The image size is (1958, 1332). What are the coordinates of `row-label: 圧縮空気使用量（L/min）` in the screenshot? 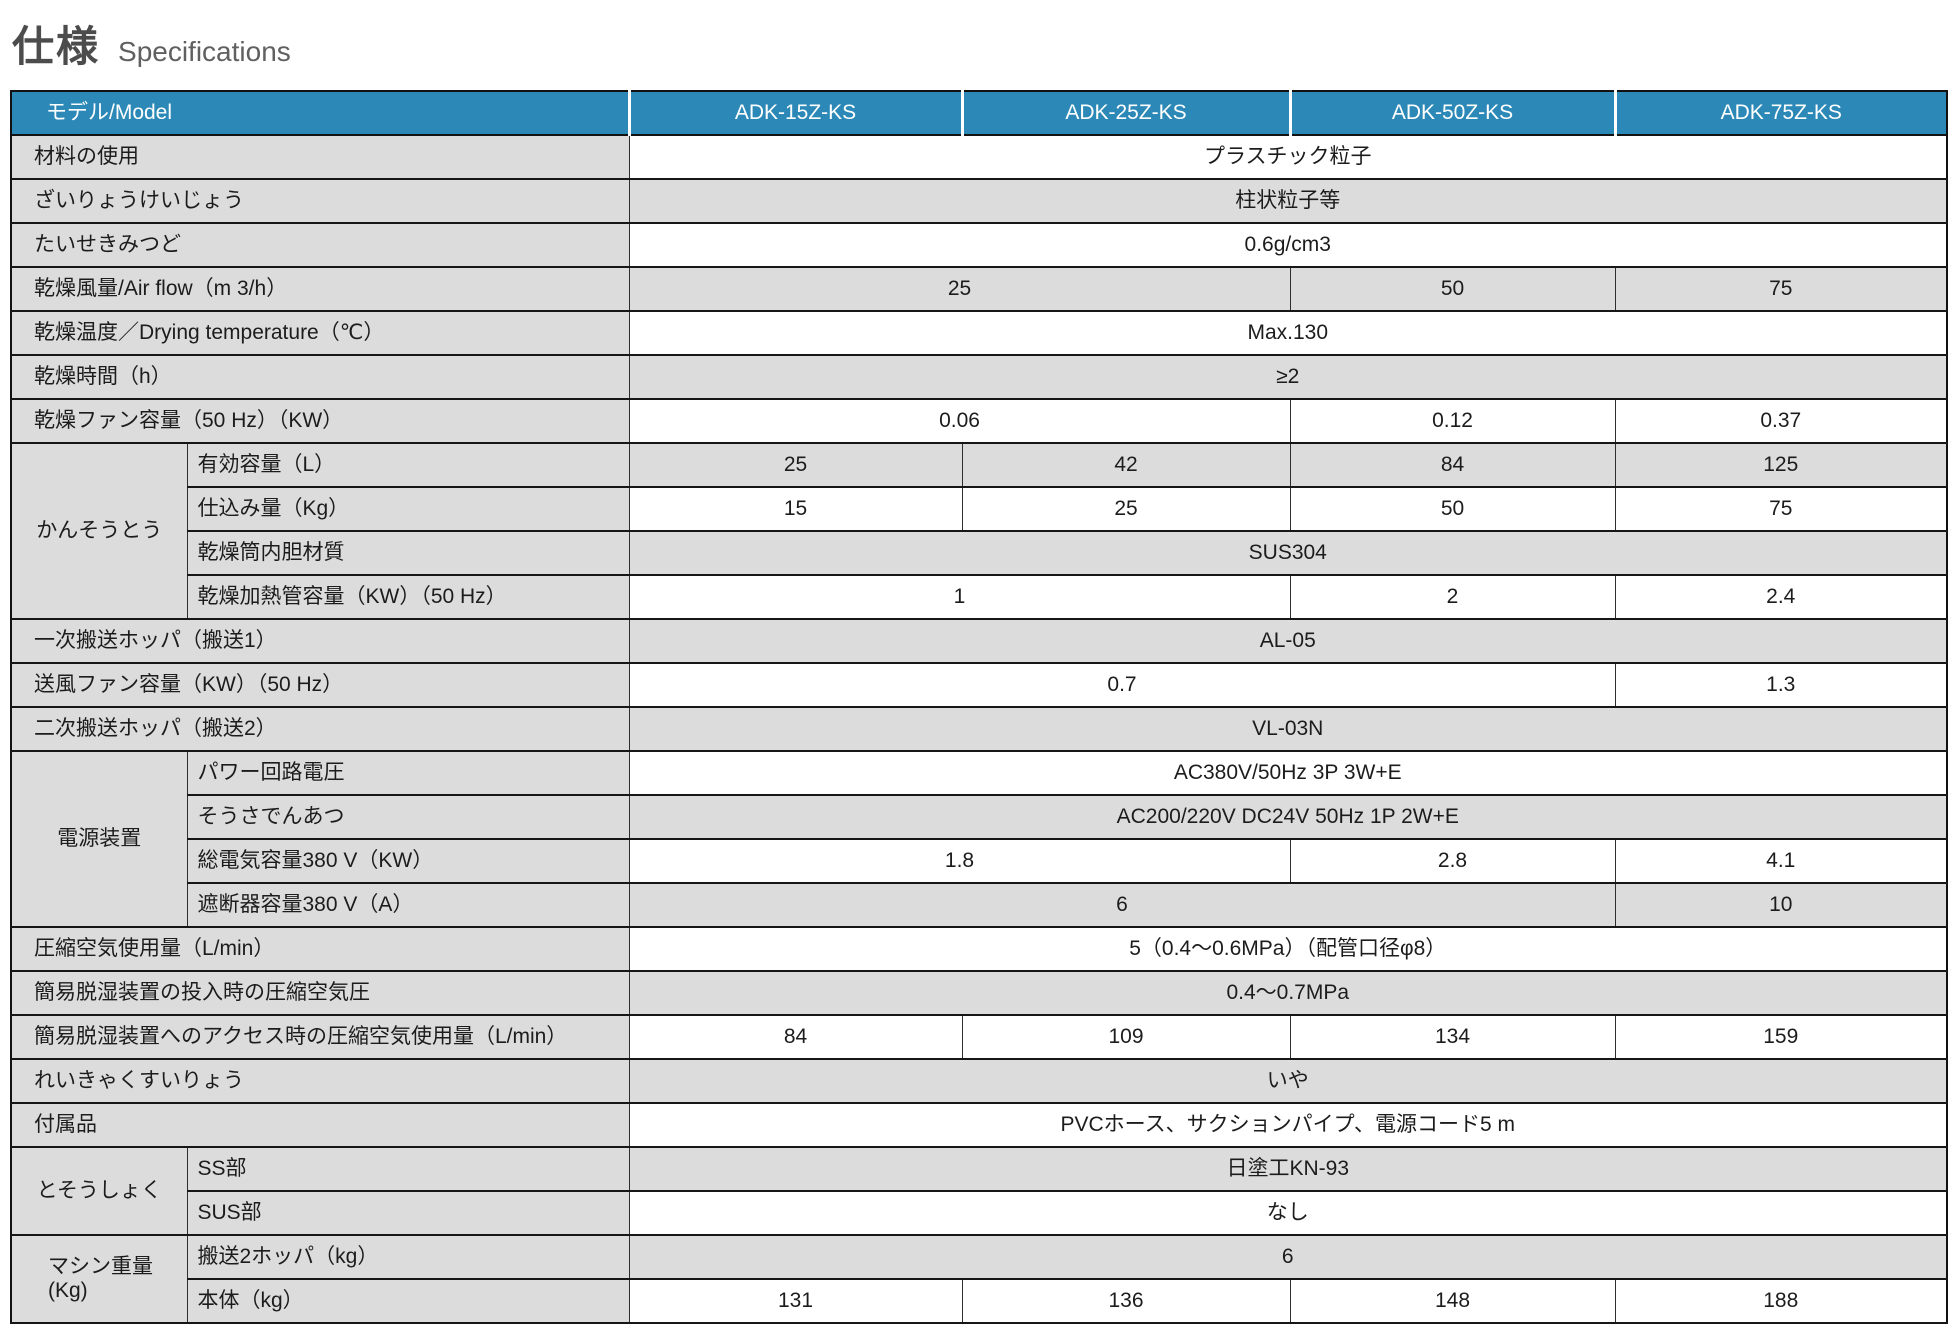 It's located at (320, 949).